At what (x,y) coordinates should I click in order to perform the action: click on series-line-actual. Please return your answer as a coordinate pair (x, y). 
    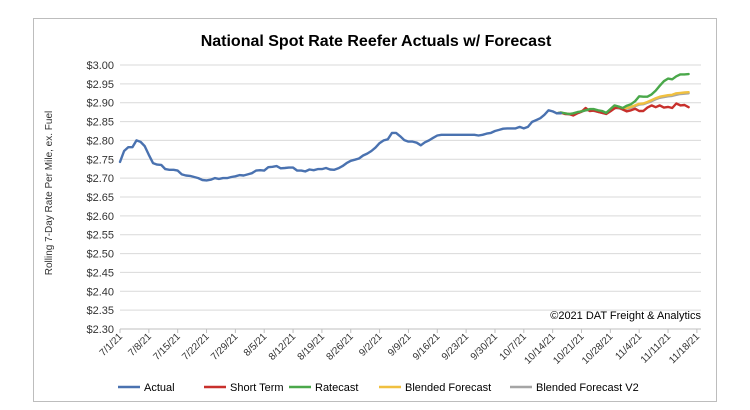
    Looking at the image, I should click on (340, 145).